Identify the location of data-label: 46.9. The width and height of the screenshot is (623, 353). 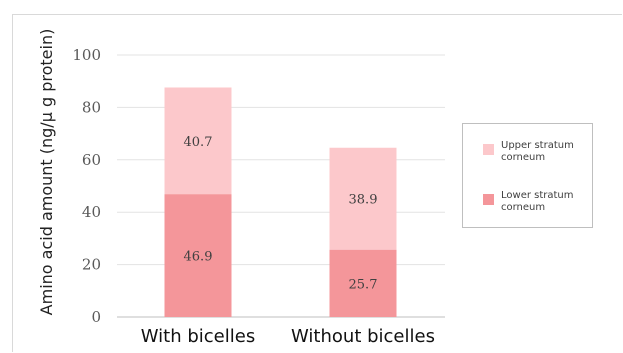
(198, 257).